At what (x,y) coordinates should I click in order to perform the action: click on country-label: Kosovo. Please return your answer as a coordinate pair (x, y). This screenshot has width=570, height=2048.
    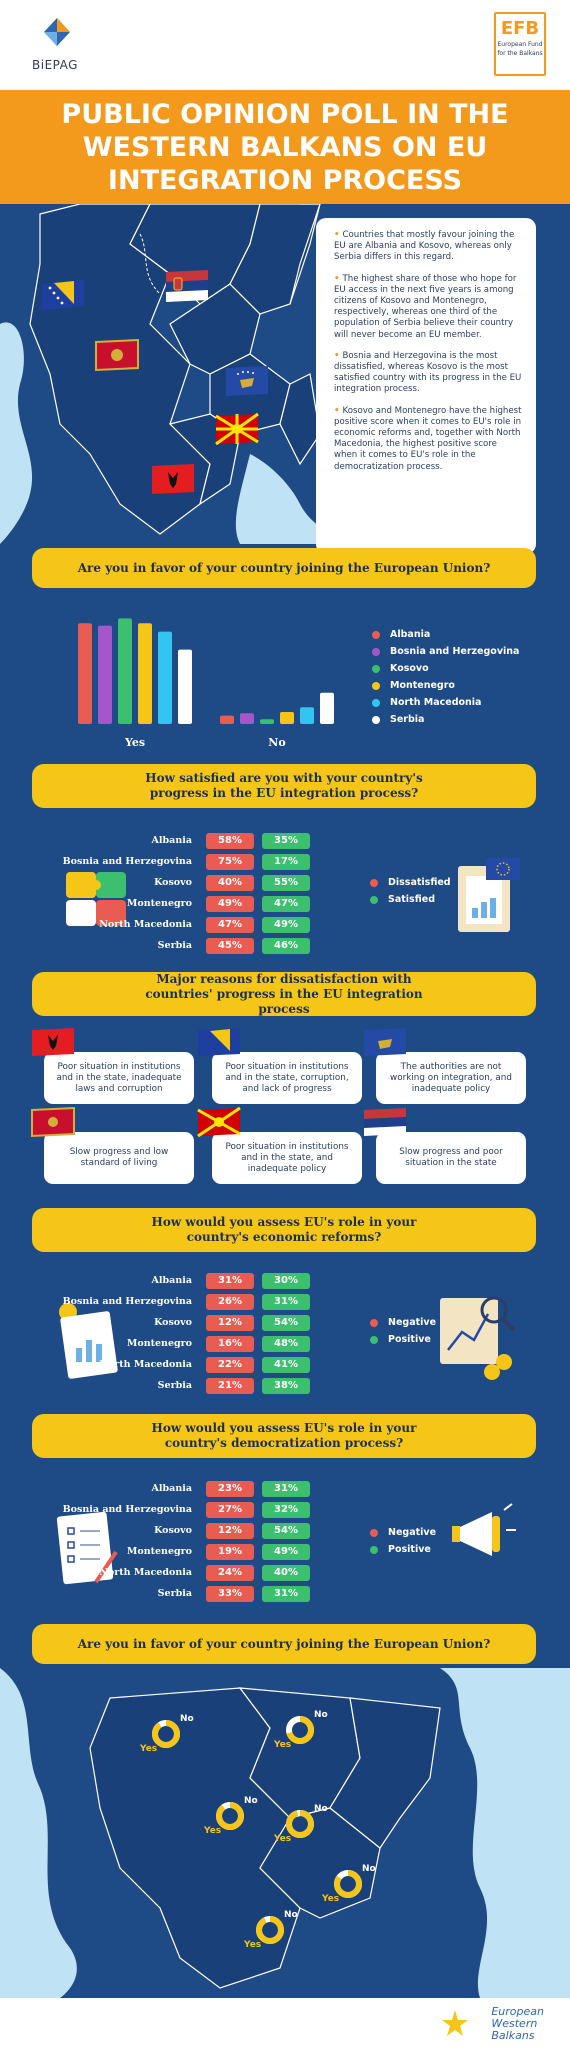
    Looking at the image, I should click on (173, 1322).